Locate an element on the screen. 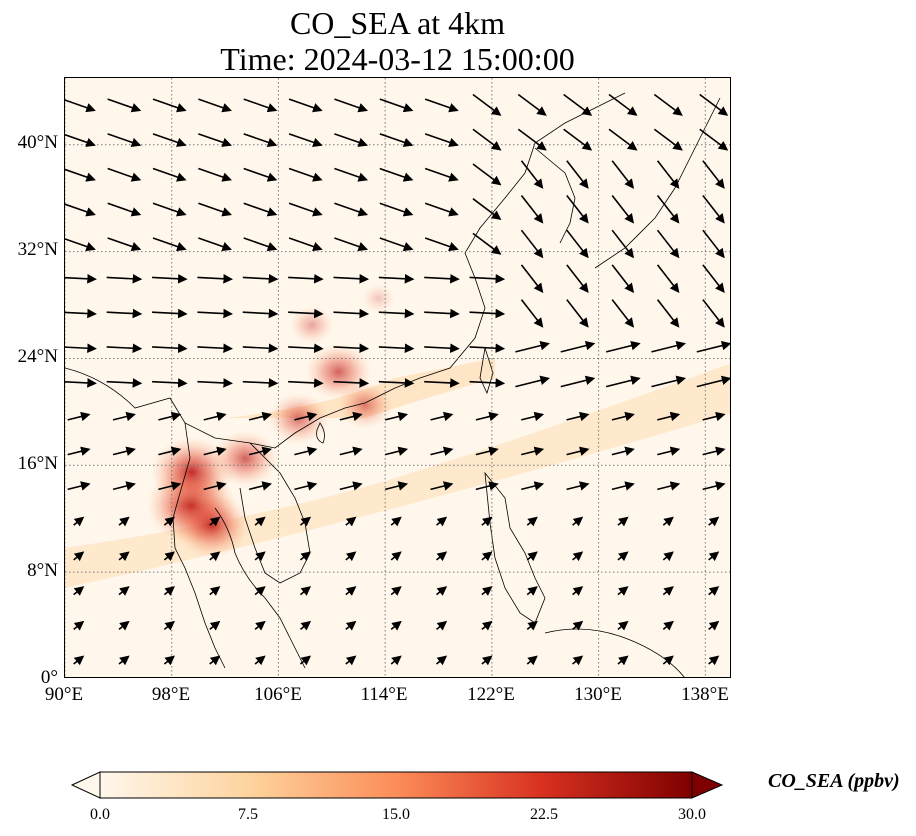  colorbar-gradient is located at coordinates (396, 785).